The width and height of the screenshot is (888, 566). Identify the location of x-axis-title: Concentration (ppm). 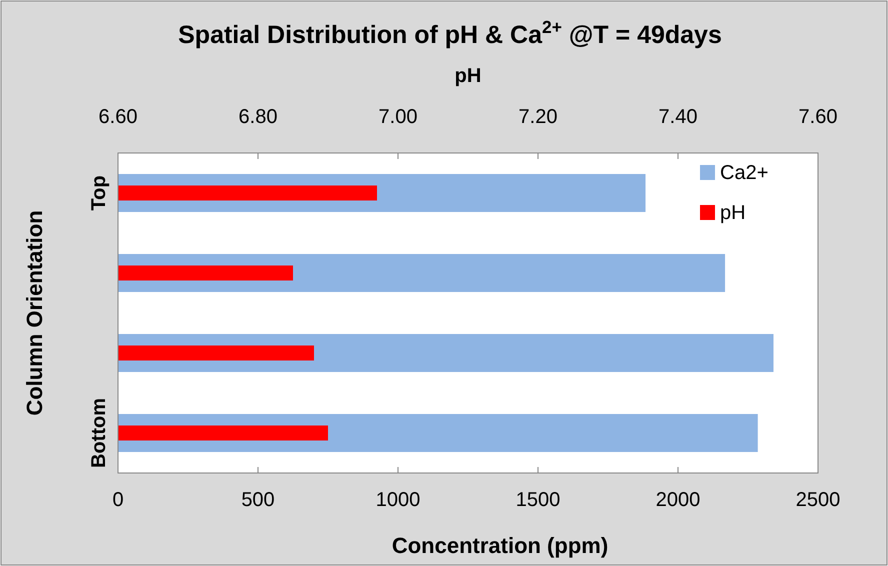
(500, 545).